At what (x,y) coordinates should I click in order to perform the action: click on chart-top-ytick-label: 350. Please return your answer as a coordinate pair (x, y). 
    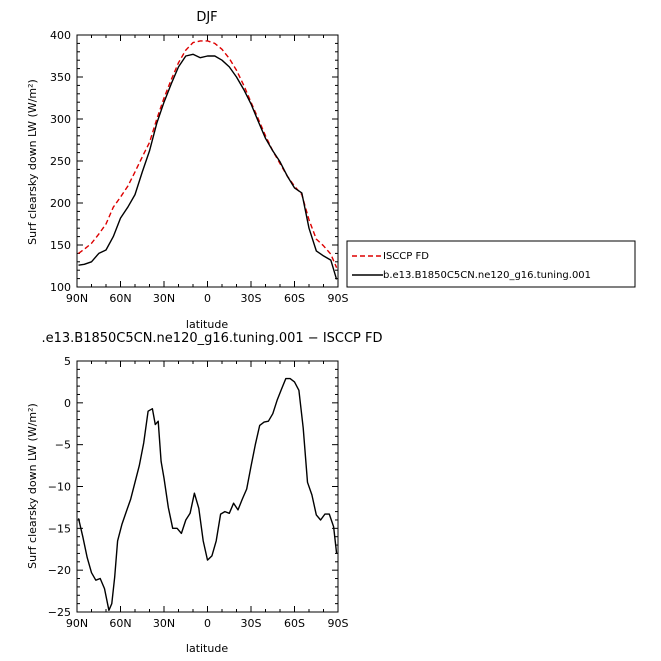
    Looking at the image, I should click on (60, 77).